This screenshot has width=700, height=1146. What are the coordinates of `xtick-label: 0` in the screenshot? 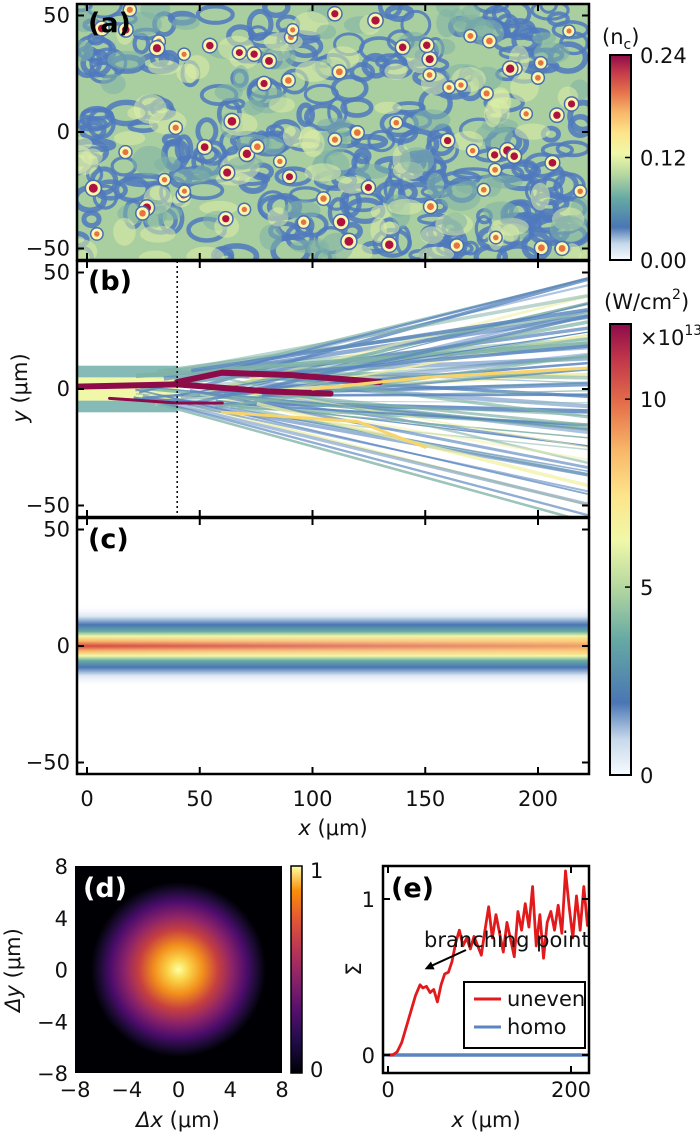 It's located at (86, 799).